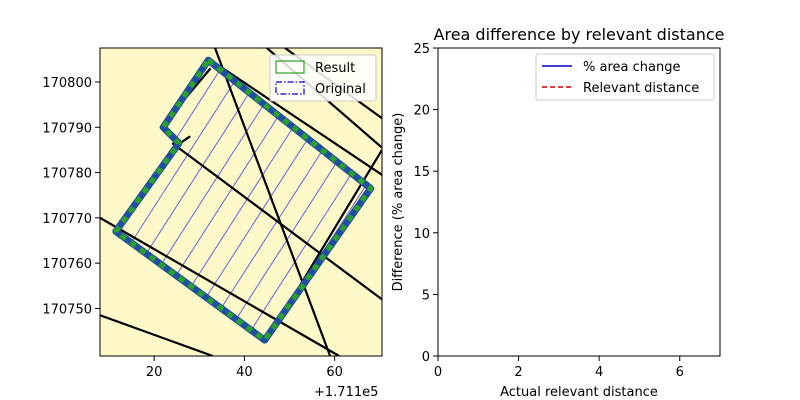 The image size is (800, 400). What do you see at coordinates (335, 68) in the screenshot?
I see `legend-result-label: Result` at bounding box center [335, 68].